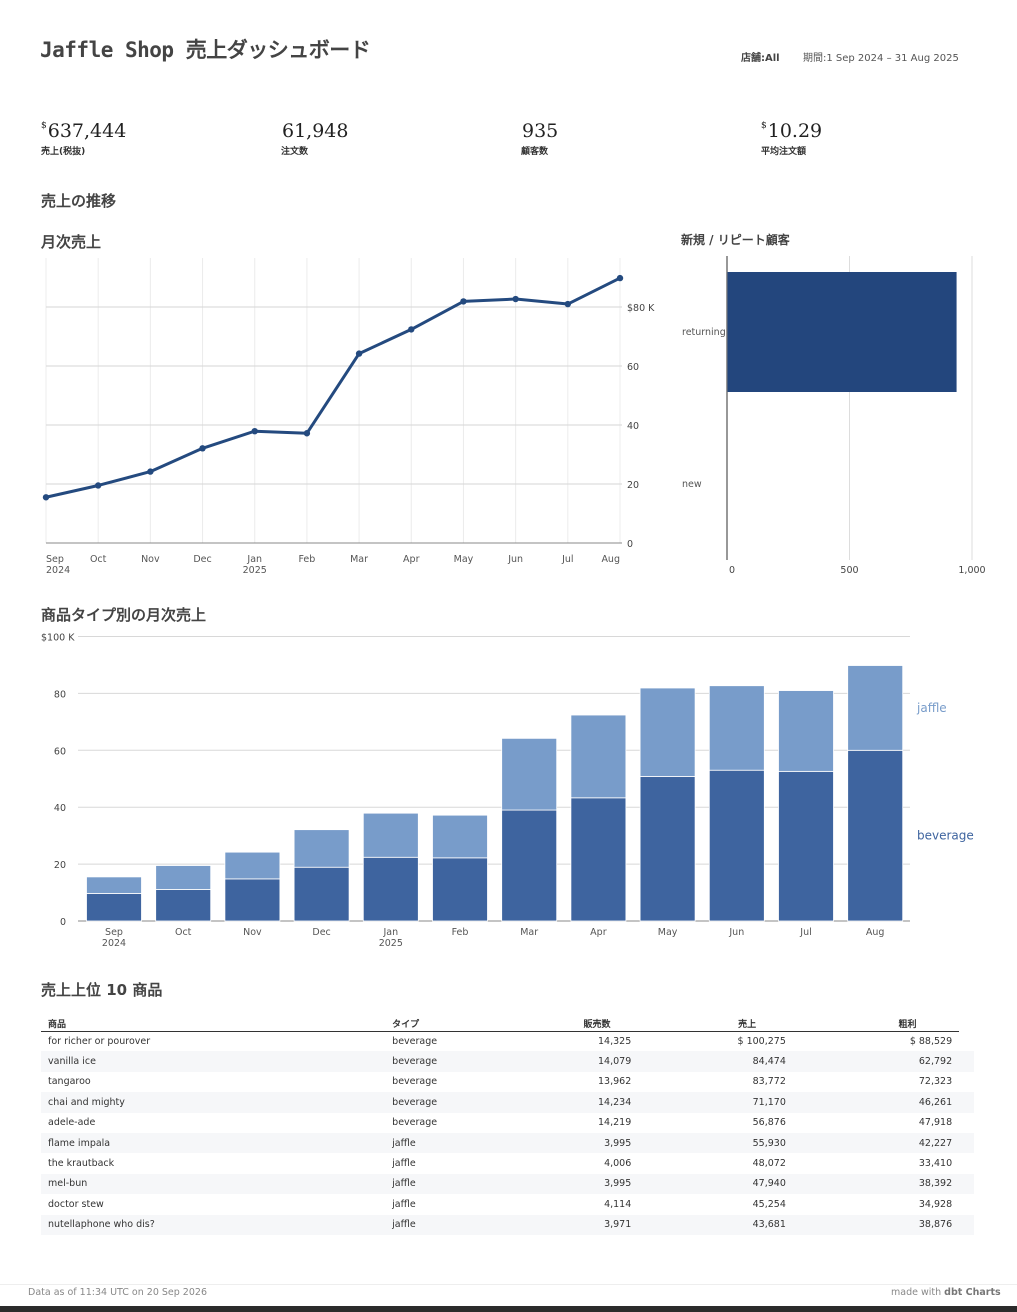  Describe the element at coordinates (333, 387) in the screenshot. I see `sales-line` at that location.